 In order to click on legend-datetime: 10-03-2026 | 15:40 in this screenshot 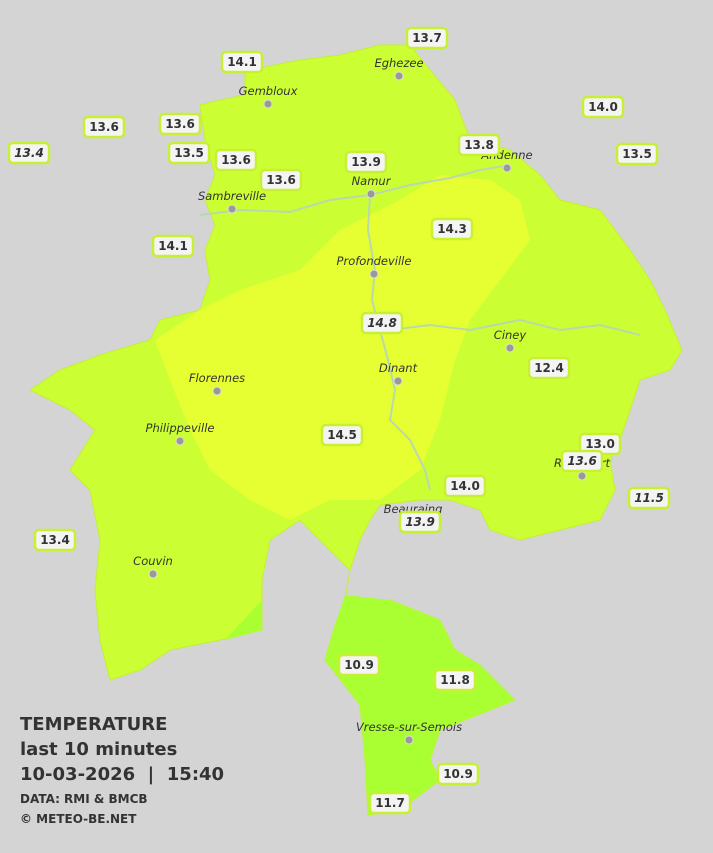, I will do `click(122, 774)`.